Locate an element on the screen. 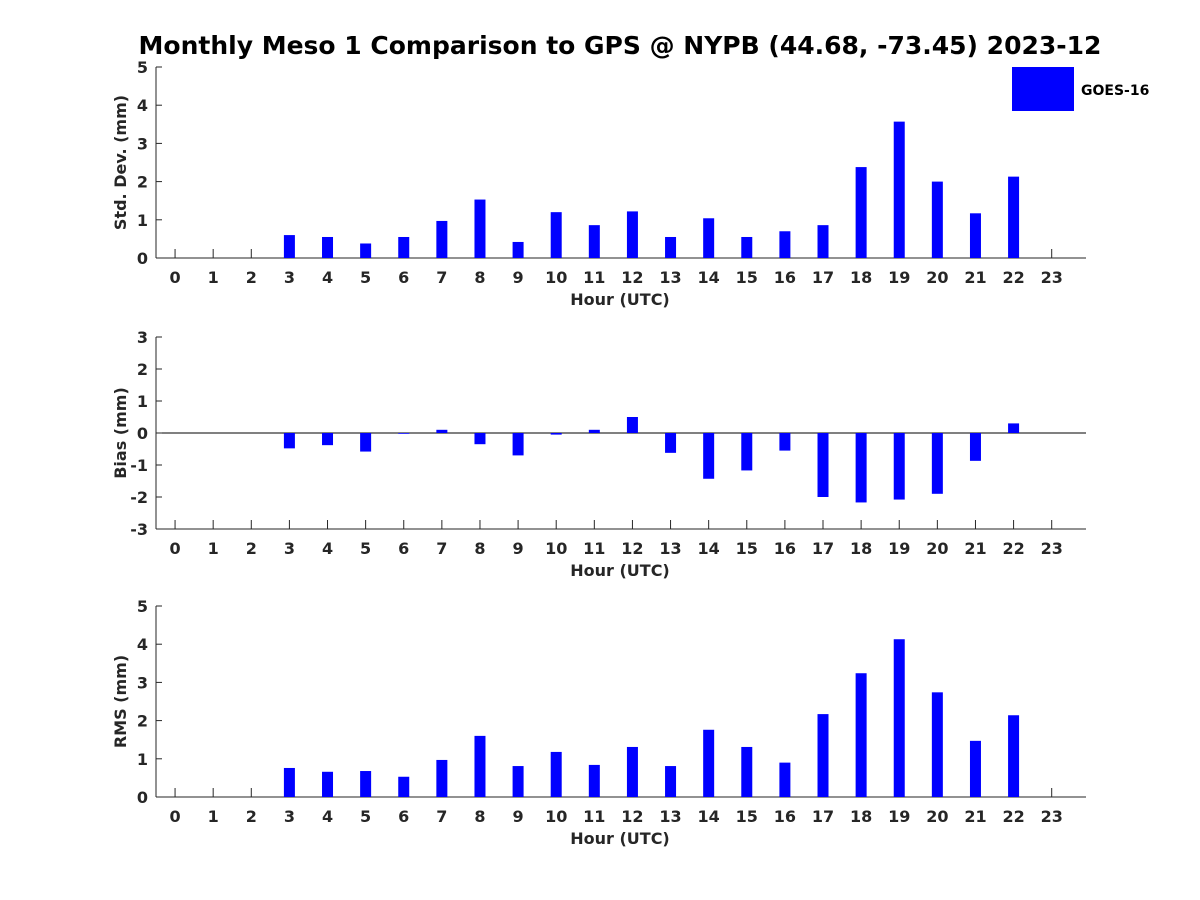 This screenshot has height=900, width=1200. std-dev-x-tick-label: 2 is located at coordinates (251, 277).